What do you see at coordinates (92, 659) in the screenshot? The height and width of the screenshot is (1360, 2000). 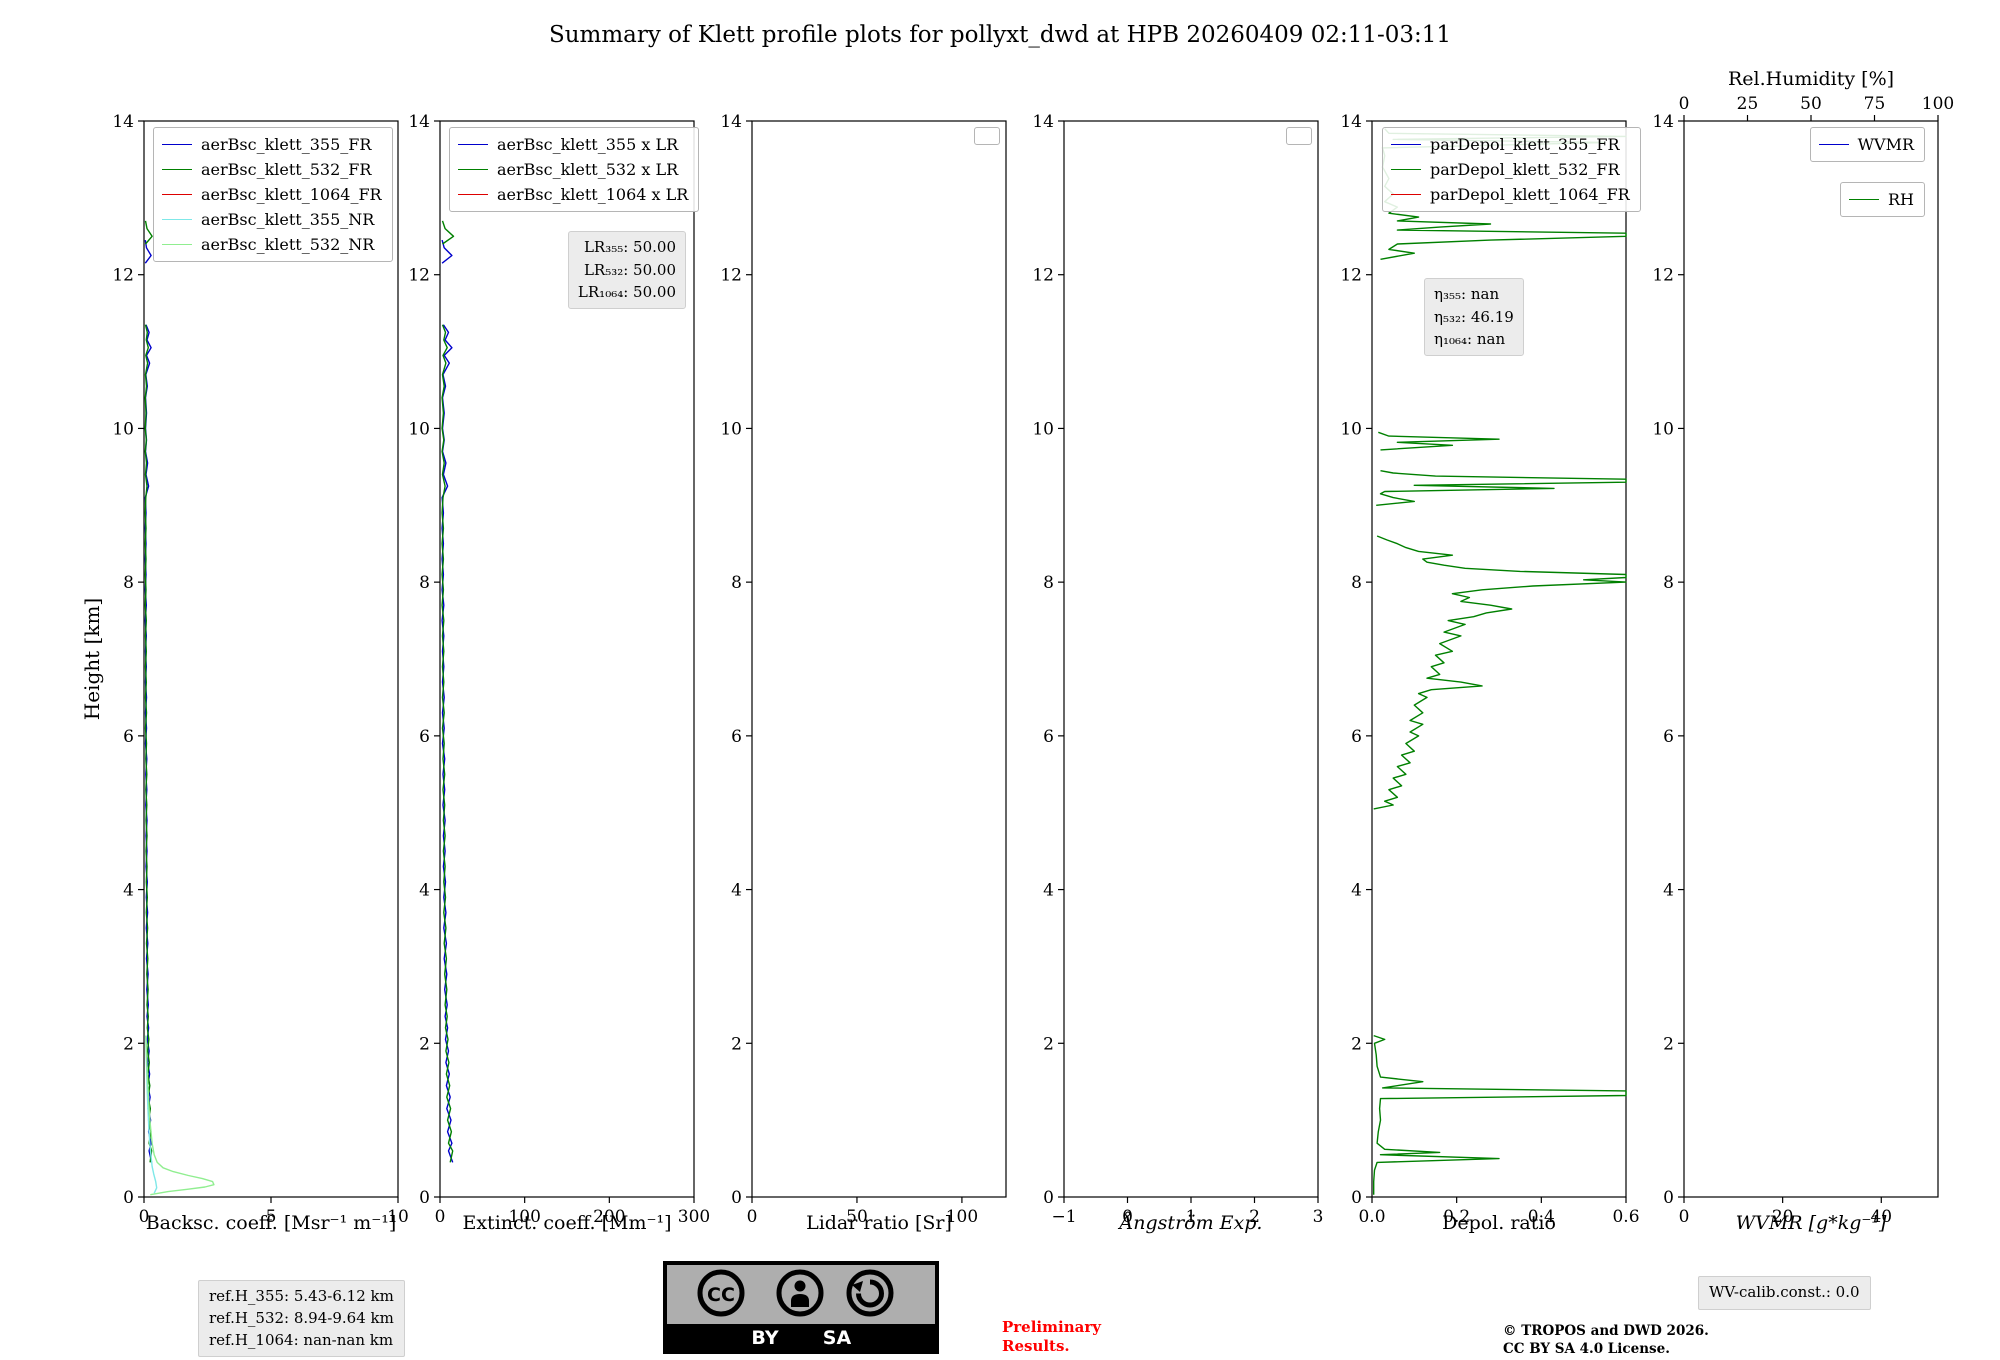 I see `y-axis-label: Height [km]` at bounding box center [92, 659].